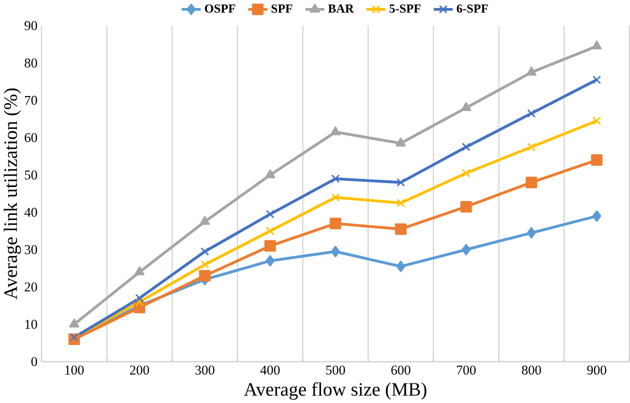 The height and width of the screenshot is (403, 630). Describe the element at coordinates (34, 361) in the screenshot. I see `y-tick-label: 0` at that location.